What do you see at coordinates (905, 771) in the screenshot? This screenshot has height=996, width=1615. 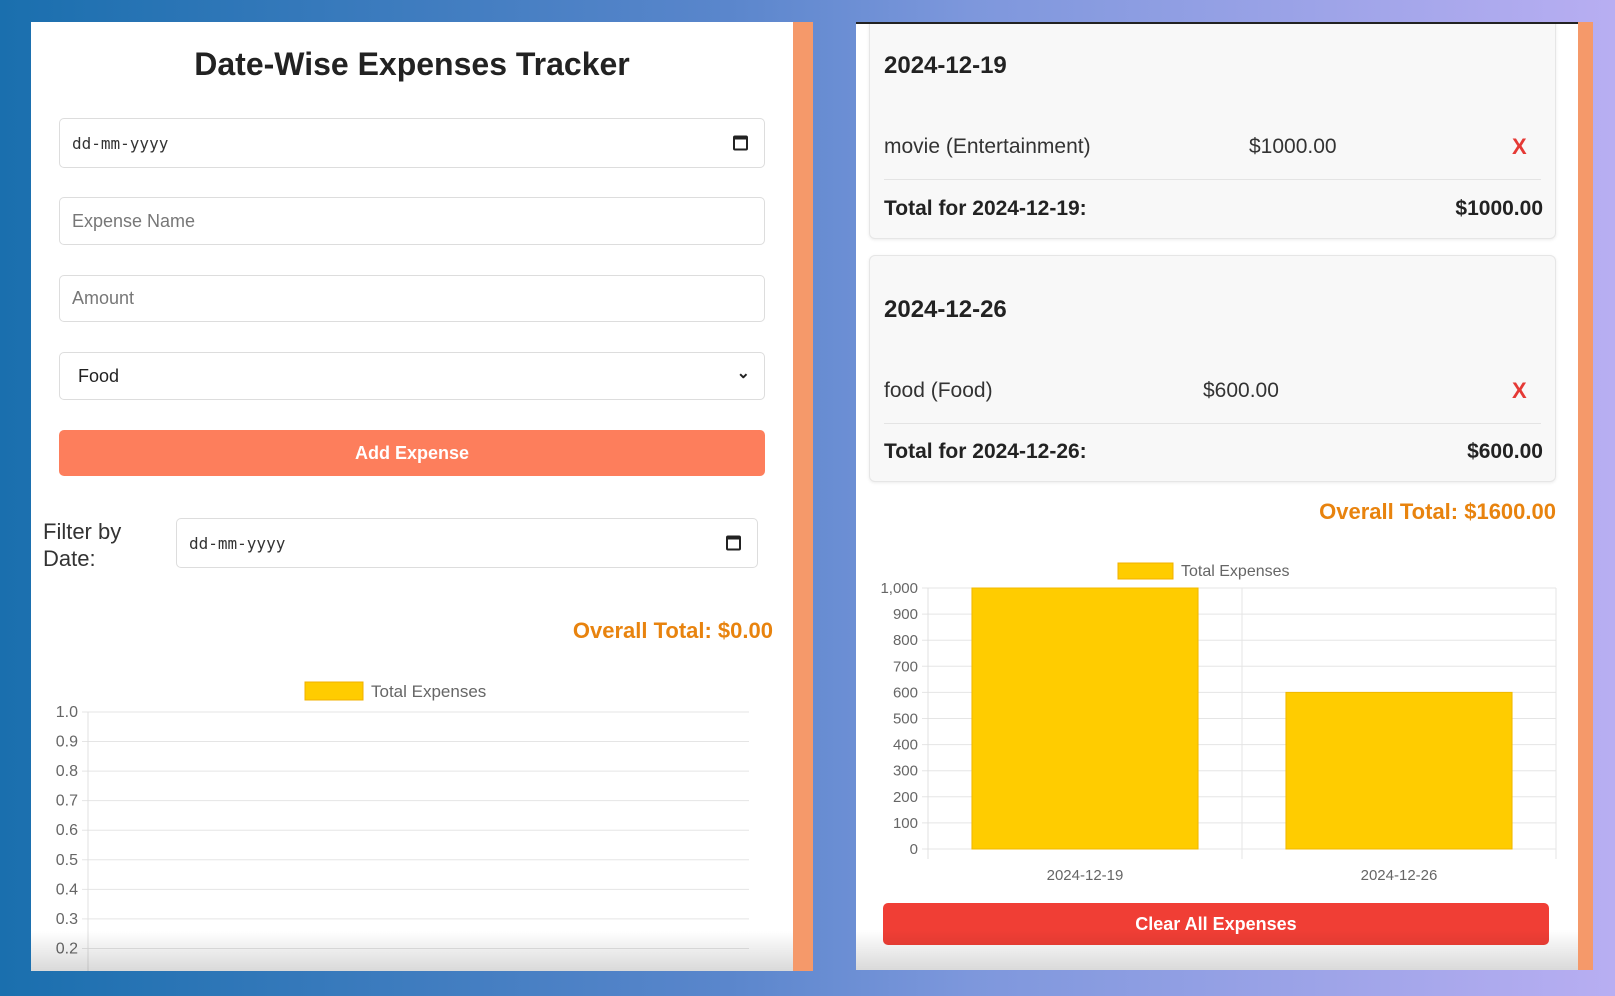 I see `y-tick-label: 300` at bounding box center [905, 771].